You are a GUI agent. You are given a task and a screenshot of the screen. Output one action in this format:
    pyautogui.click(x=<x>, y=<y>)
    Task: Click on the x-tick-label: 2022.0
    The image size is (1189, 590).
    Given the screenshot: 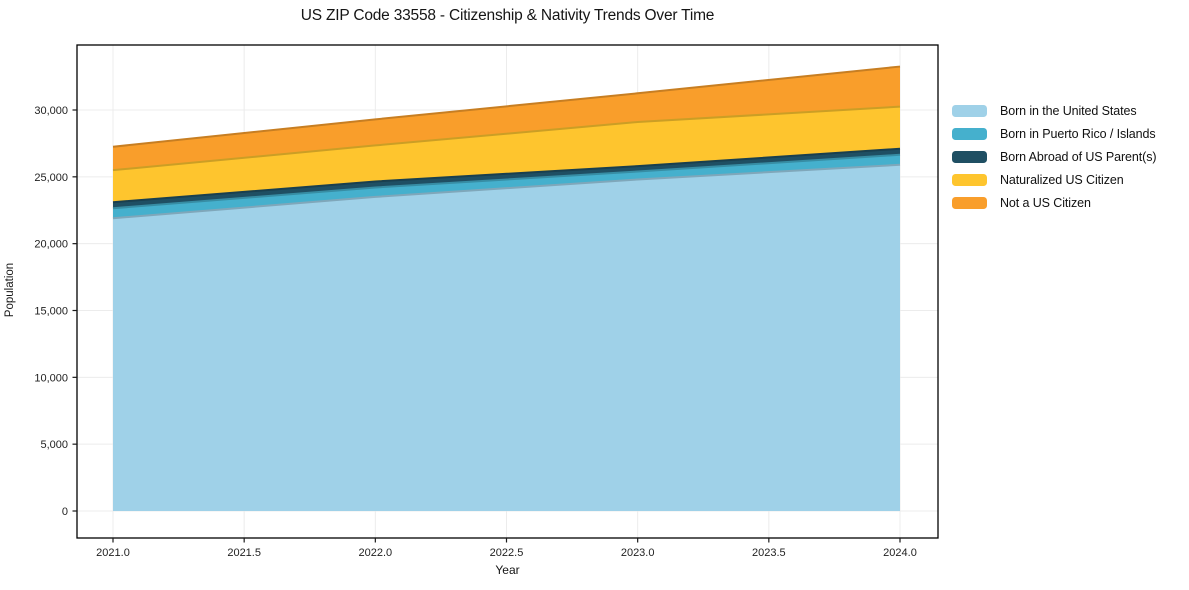 What is the action you would take?
    pyautogui.click(x=376, y=553)
    